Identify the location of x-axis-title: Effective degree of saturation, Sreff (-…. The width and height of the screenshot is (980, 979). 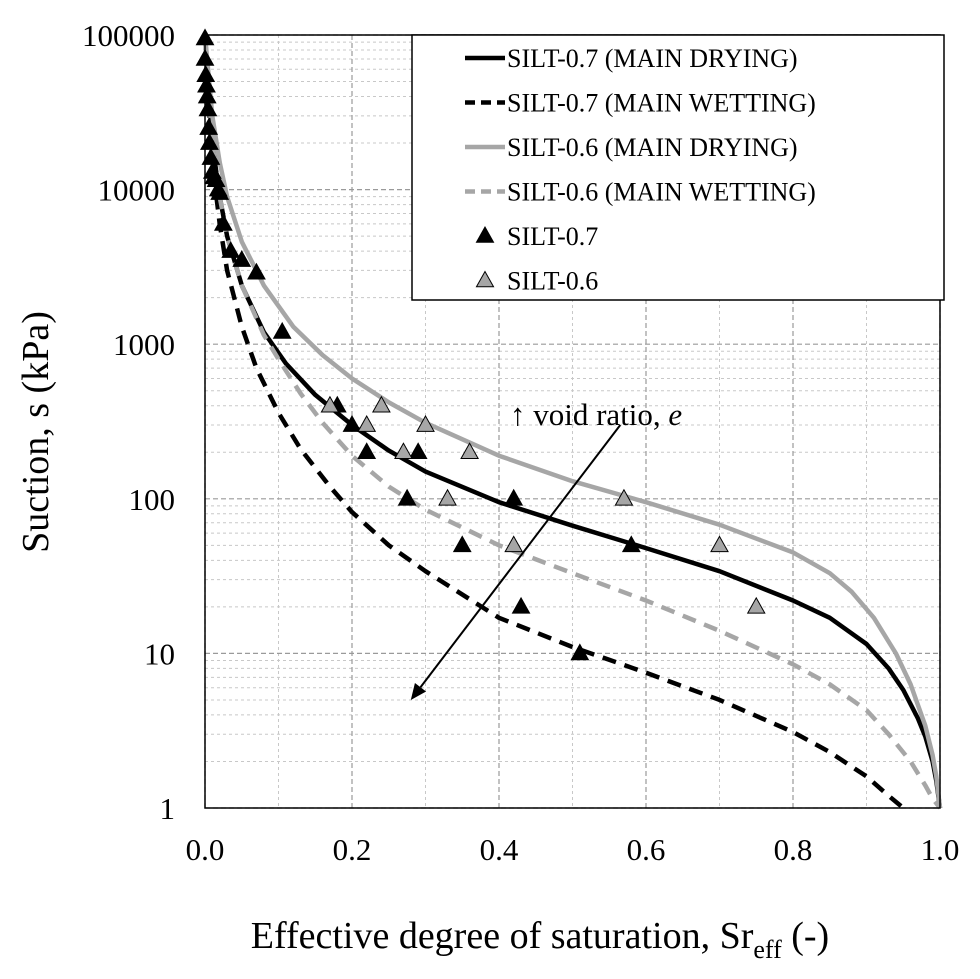
(540, 939).